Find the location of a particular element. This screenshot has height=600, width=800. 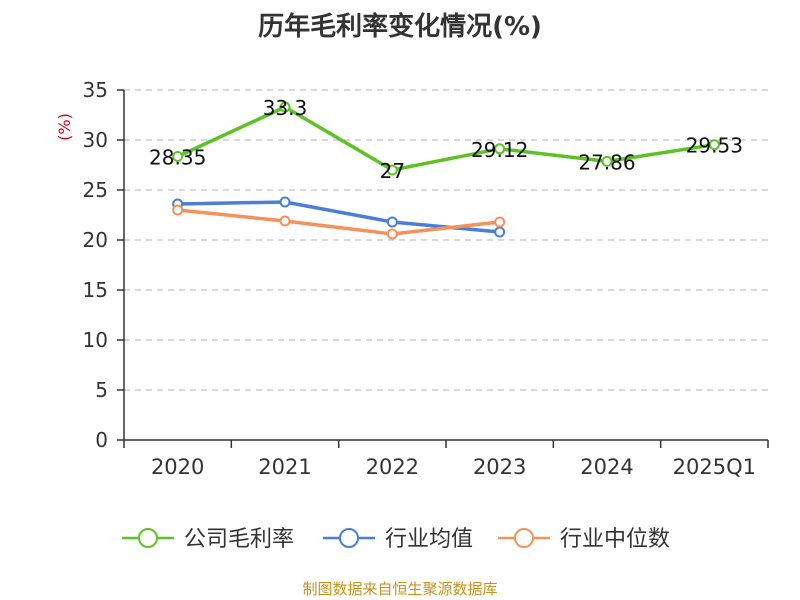

data-label-2025Q1: 29.53 is located at coordinates (714, 146).